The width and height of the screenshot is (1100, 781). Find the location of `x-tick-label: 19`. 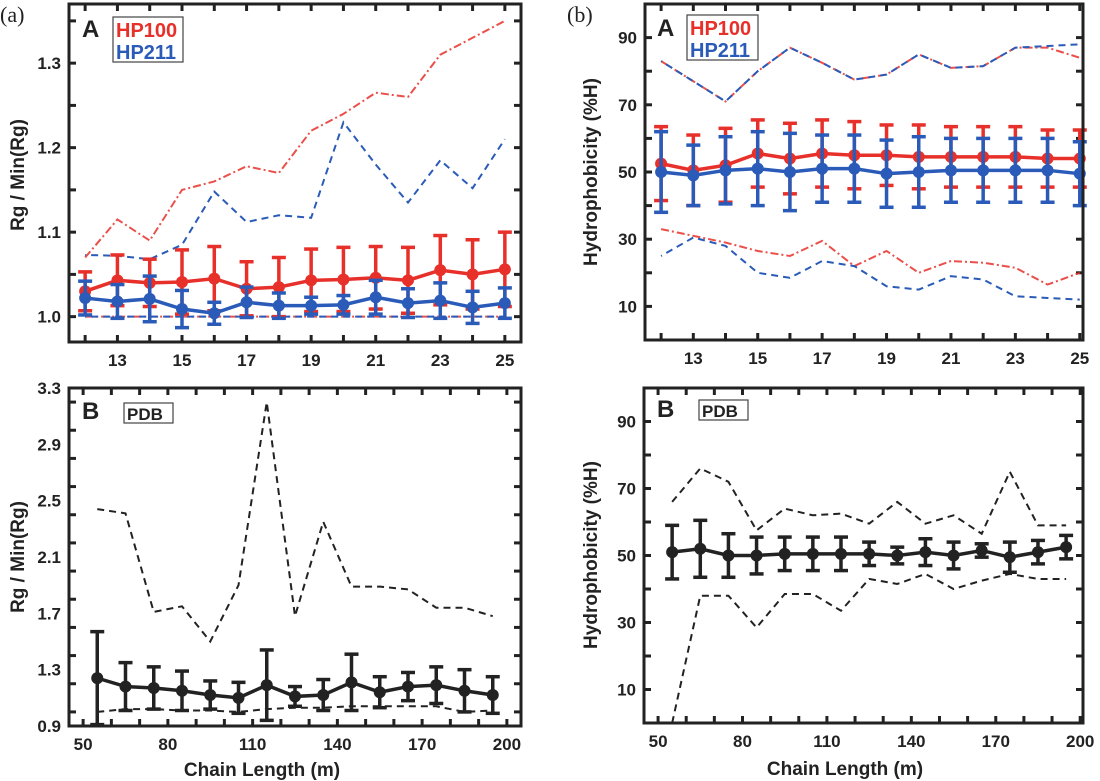

x-tick-label: 19 is located at coordinates (886, 358).